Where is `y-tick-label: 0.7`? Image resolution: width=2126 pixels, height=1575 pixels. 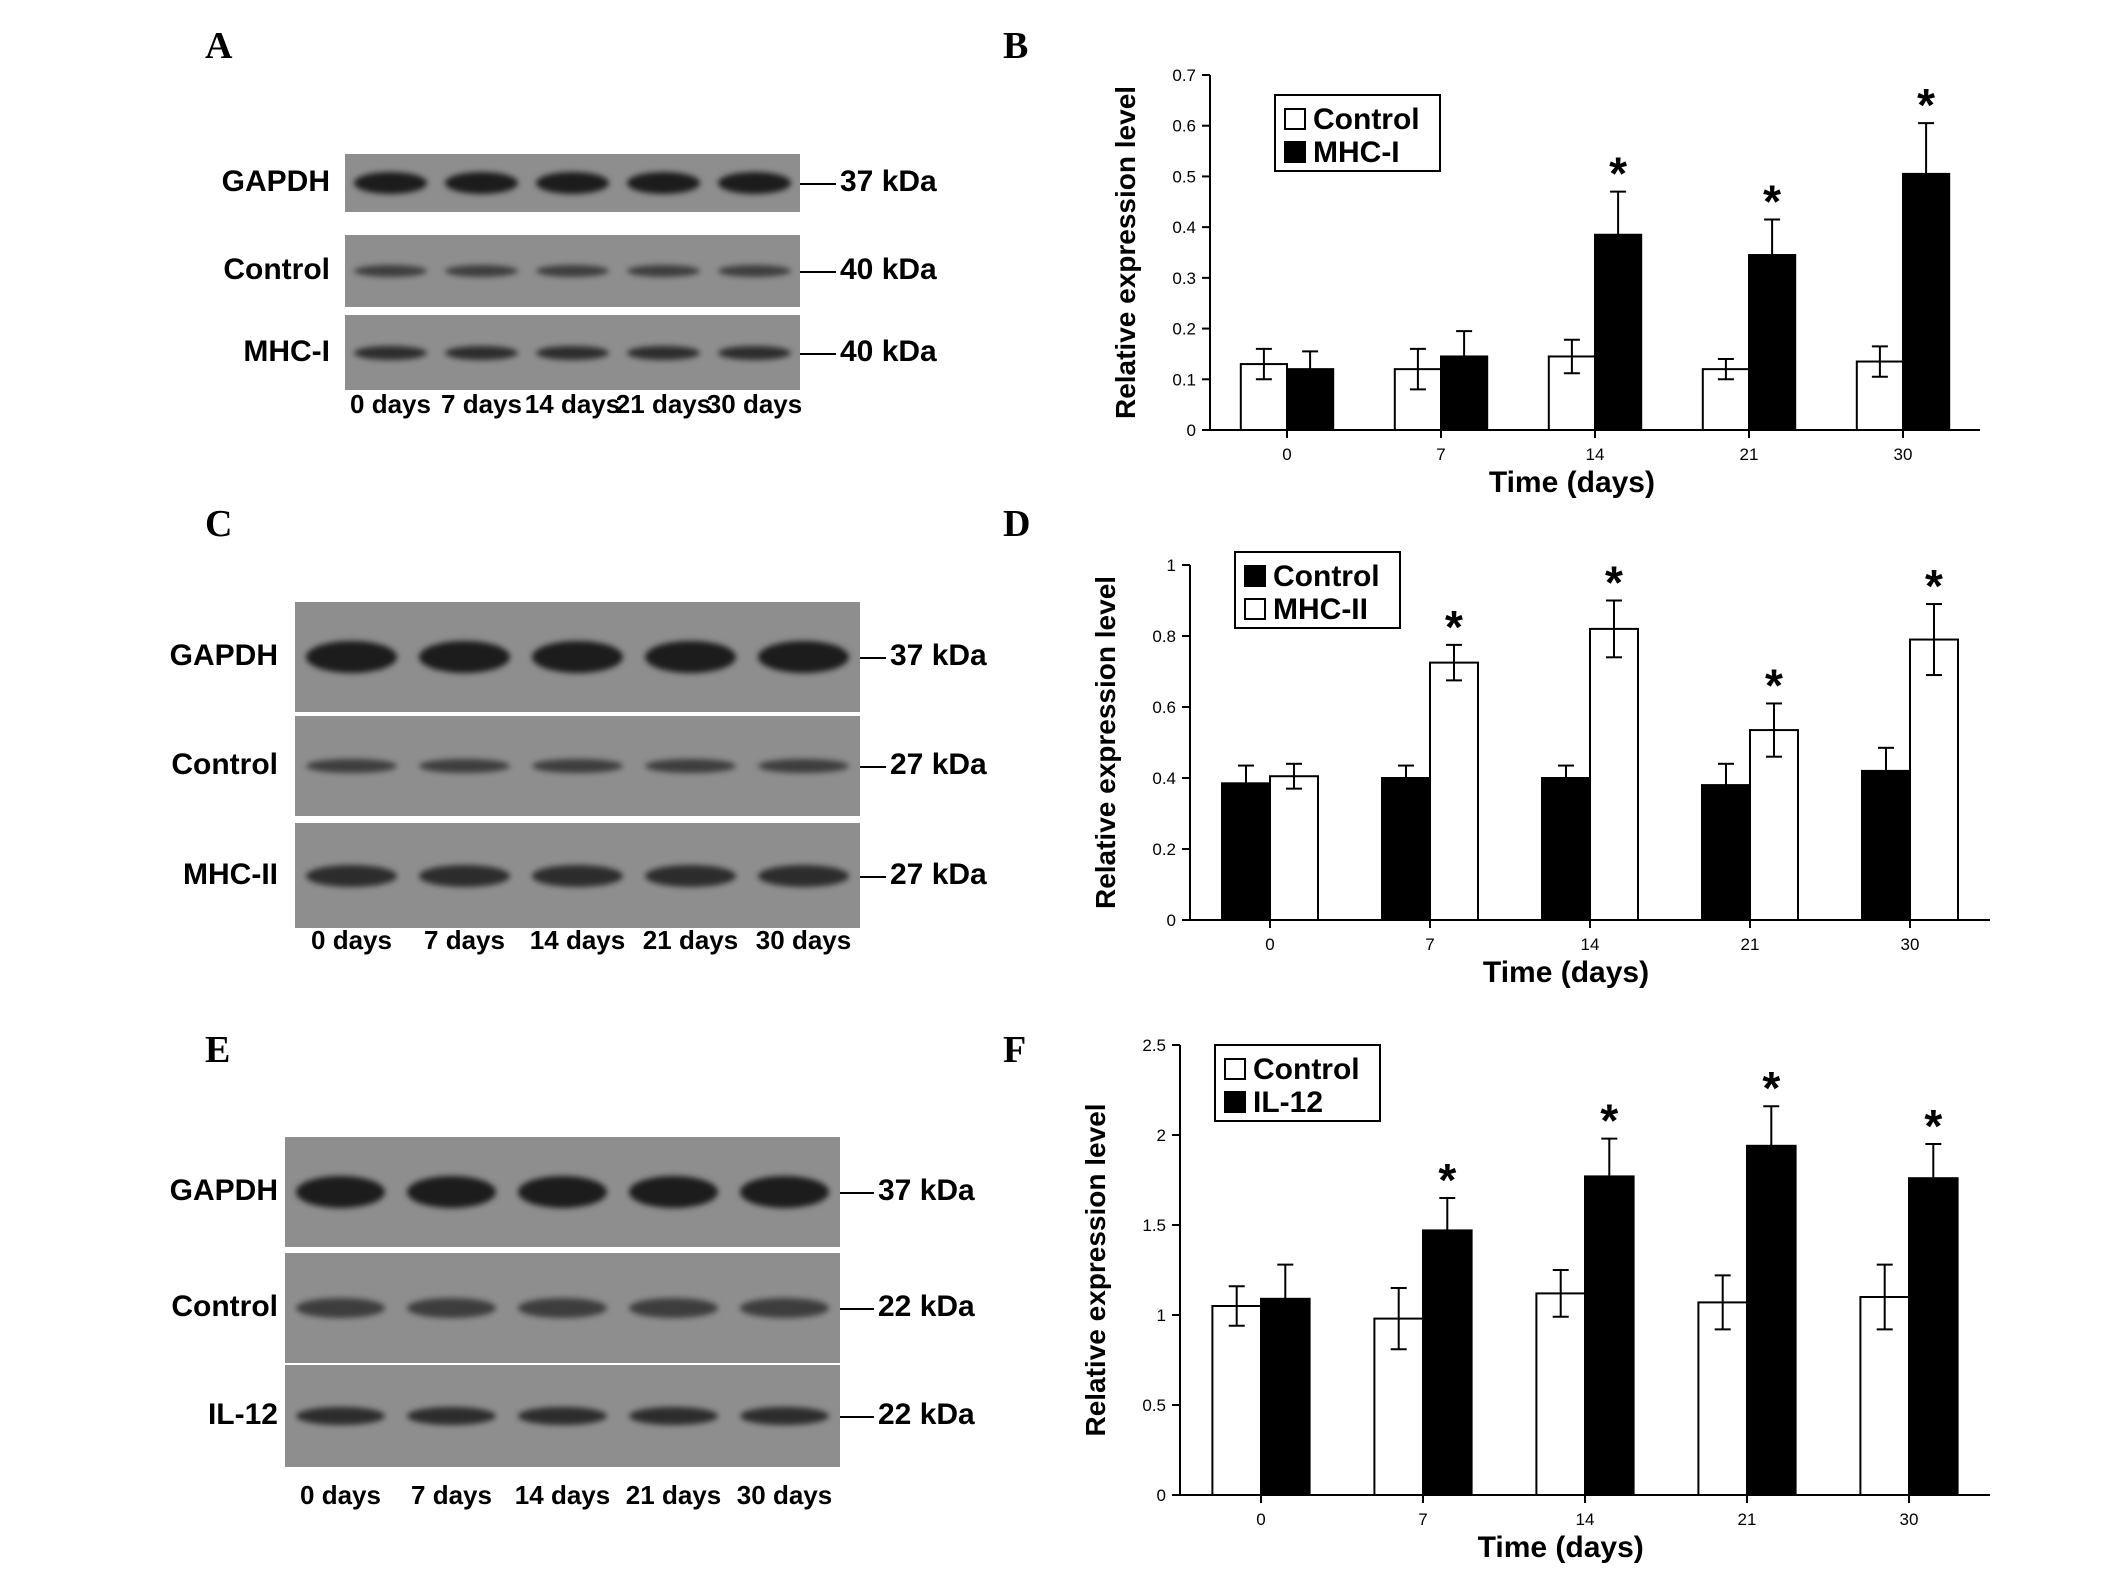 y-tick-label: 0.7 is located at coordinates (1184, 75).